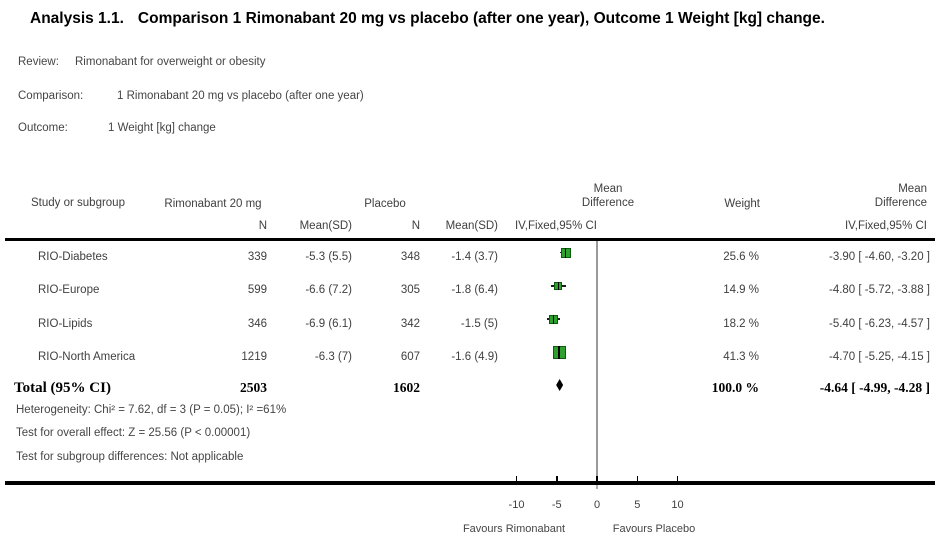 The image size is (940, 544). Describe the element at coordinates (597, 505) in the screenshot. I see `axis-tick-label: 0` at that location.